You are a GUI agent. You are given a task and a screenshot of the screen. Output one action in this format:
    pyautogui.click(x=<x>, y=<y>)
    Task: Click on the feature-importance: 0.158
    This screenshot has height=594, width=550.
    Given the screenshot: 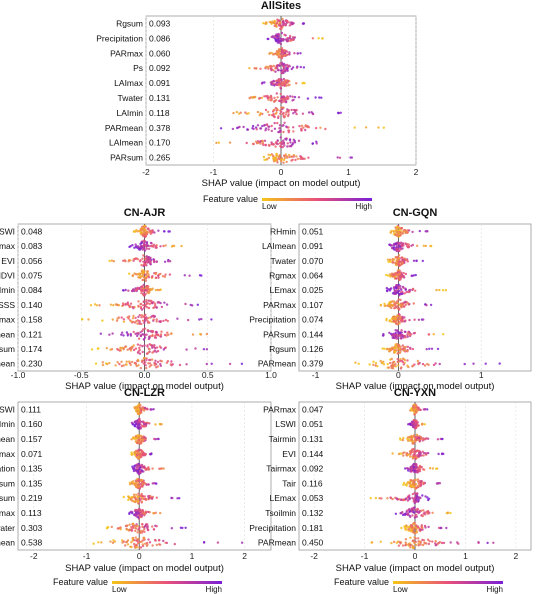 What is the action you would take?
    pyautogui.click(x=32, y=320)
    